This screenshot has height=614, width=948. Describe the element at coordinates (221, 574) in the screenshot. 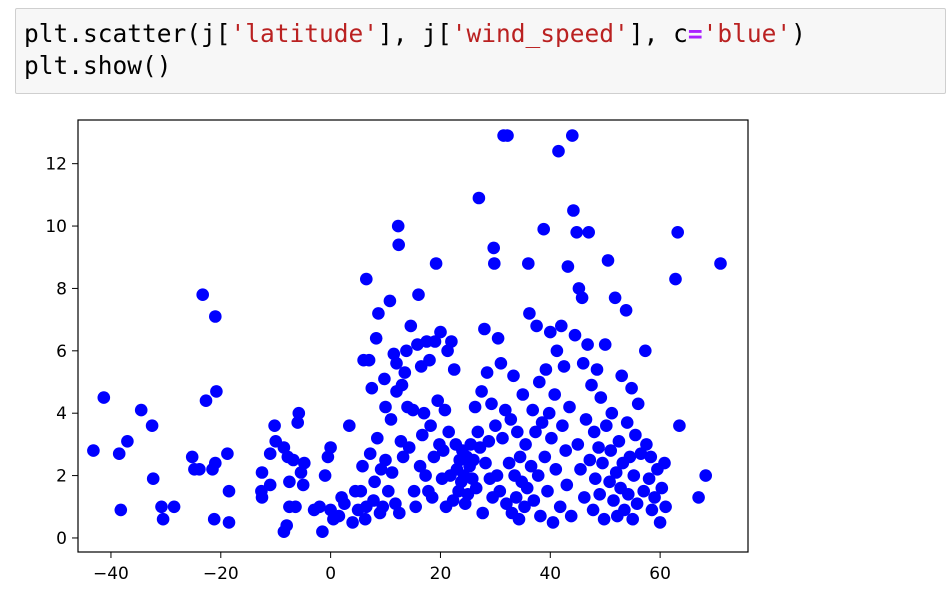

I see `x-tick-label: −20` at that location.